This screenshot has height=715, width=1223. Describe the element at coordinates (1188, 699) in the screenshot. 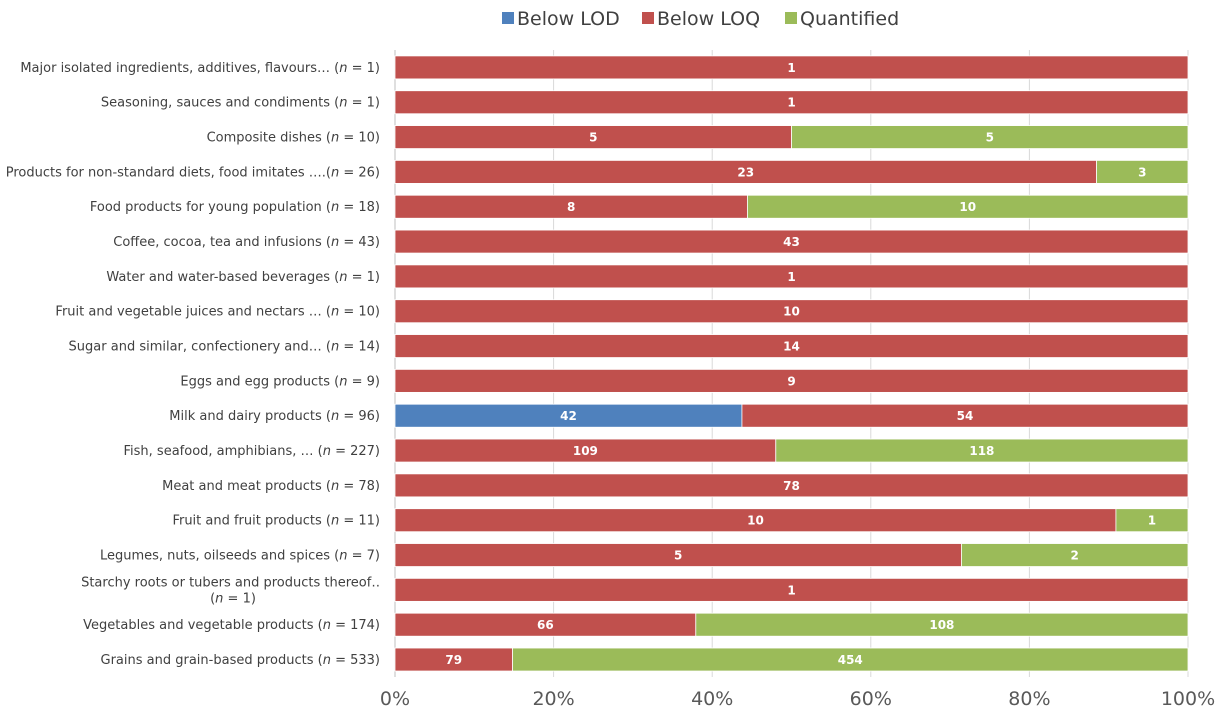

I see `x-tick-label: 100%` at that location.